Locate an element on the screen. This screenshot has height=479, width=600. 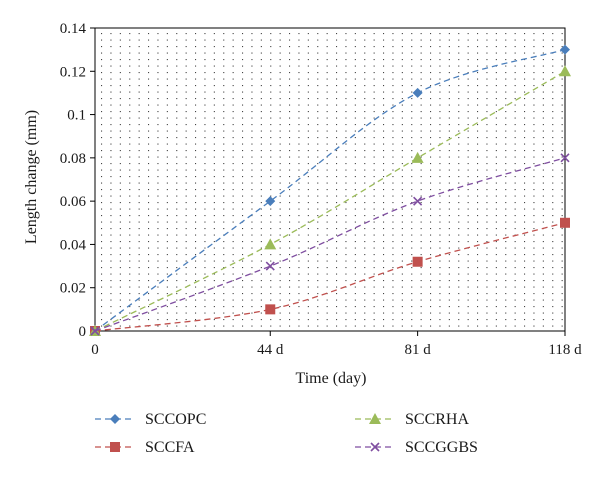
x-axis-title: Time (day) is located at coordinates (331, 378).